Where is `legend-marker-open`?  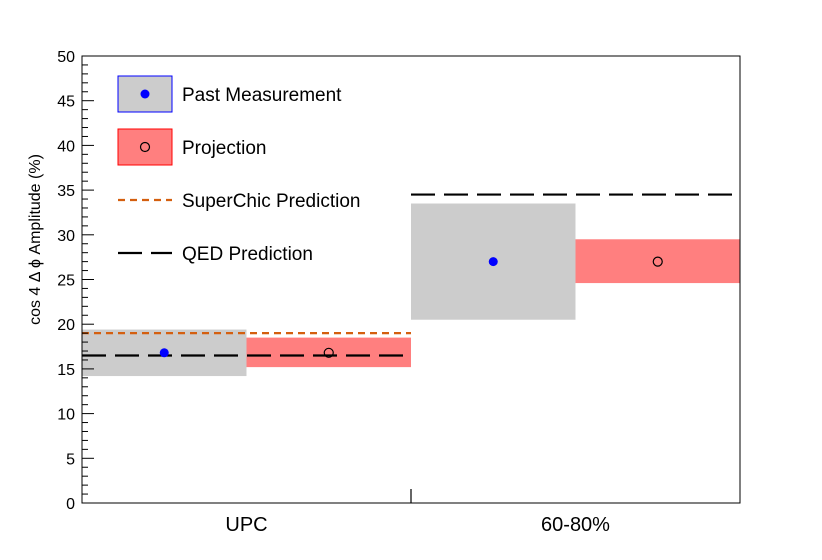 legend-marker-open is located at coordinates (145, 147).